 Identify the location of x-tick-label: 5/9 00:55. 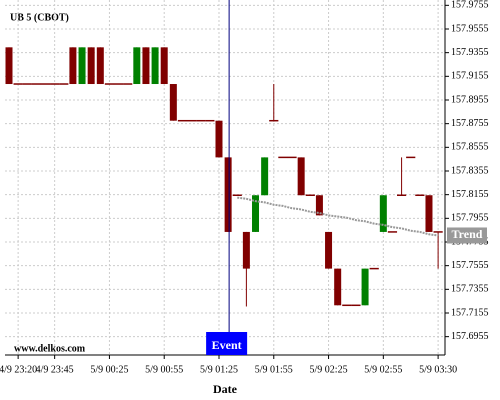
(164, 369).